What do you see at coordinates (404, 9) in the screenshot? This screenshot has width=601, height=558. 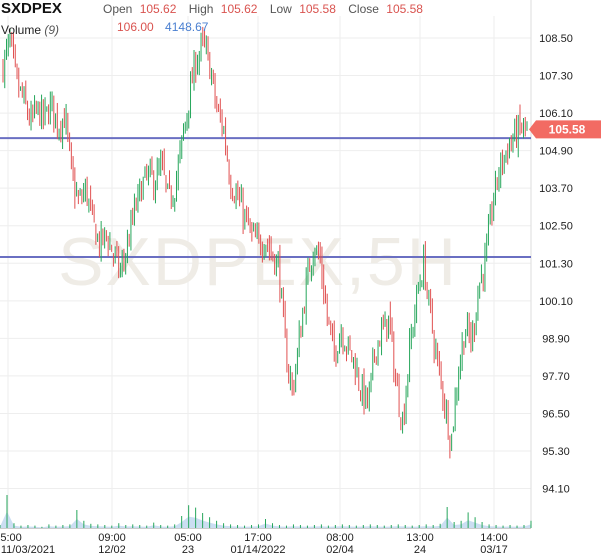 I see `close-value: 105.58` at bounding box center [404, 9].